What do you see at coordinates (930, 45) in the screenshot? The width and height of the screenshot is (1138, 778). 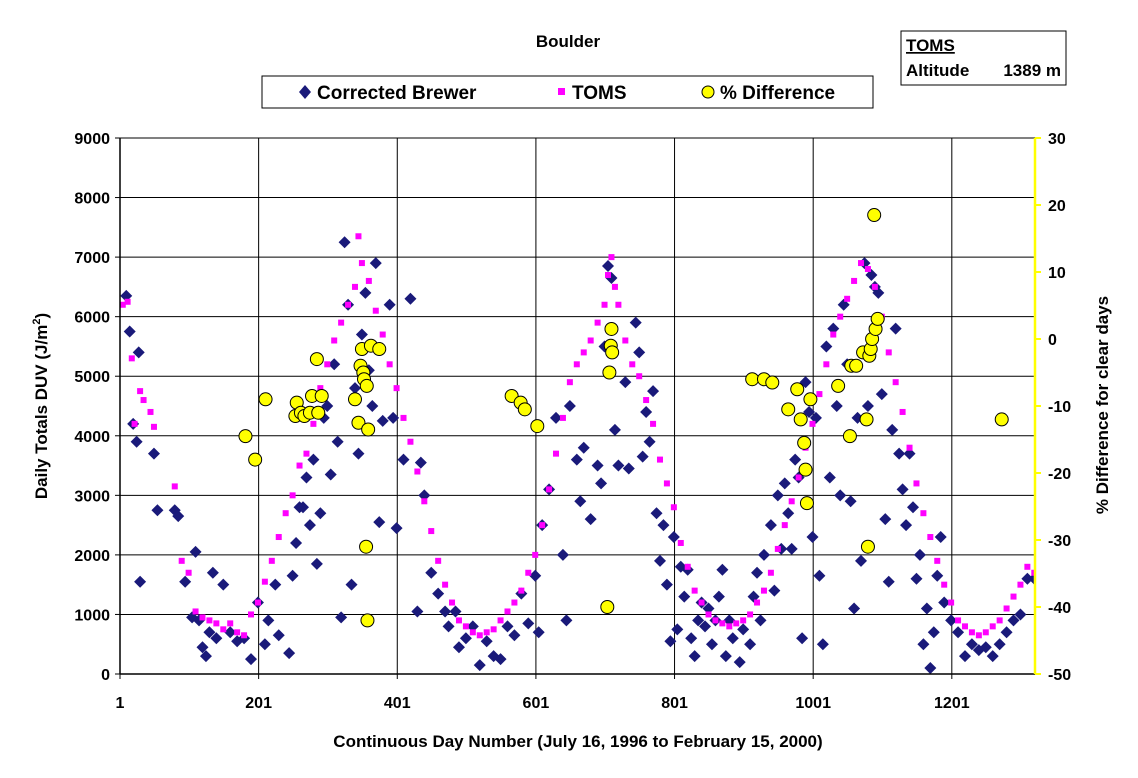 I see `info-box-title: TOMS` at bounding box center [930, 45].